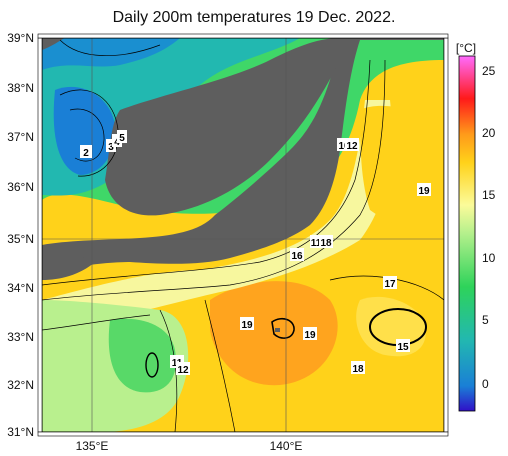 This screenshot has width=508, height=456. I want to click on contour-label: 17, so click(390, 283).